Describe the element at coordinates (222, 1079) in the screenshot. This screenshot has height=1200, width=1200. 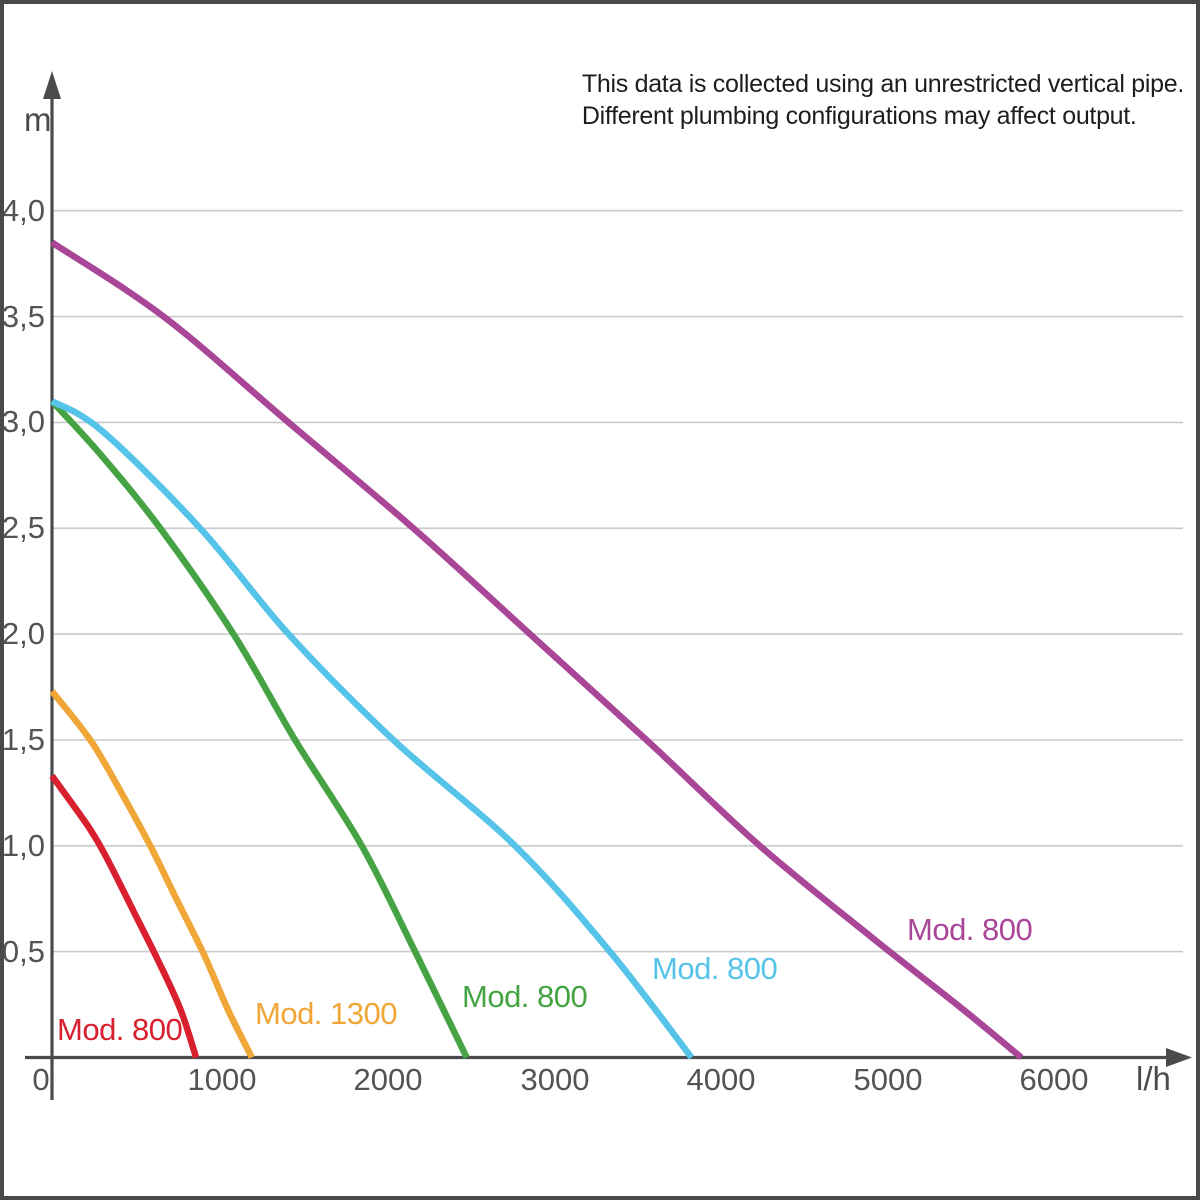
I see `x-tick-label-1: 1000` at that location.